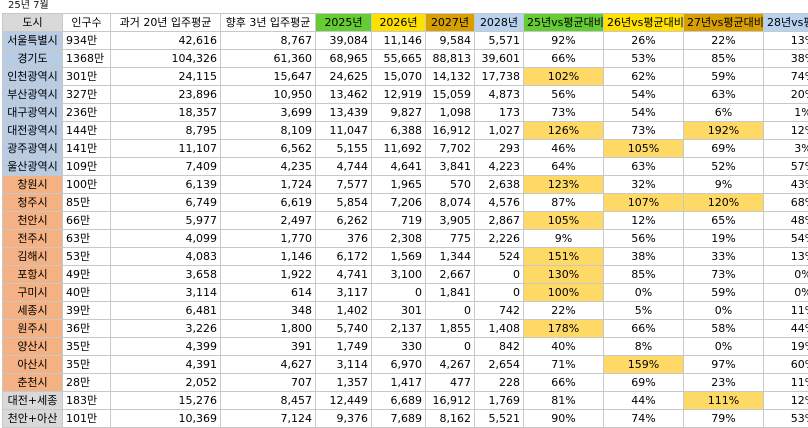 This screenshot has height=428, width=808. I want to click on ratio-cell: 74%, so click(644, 419).